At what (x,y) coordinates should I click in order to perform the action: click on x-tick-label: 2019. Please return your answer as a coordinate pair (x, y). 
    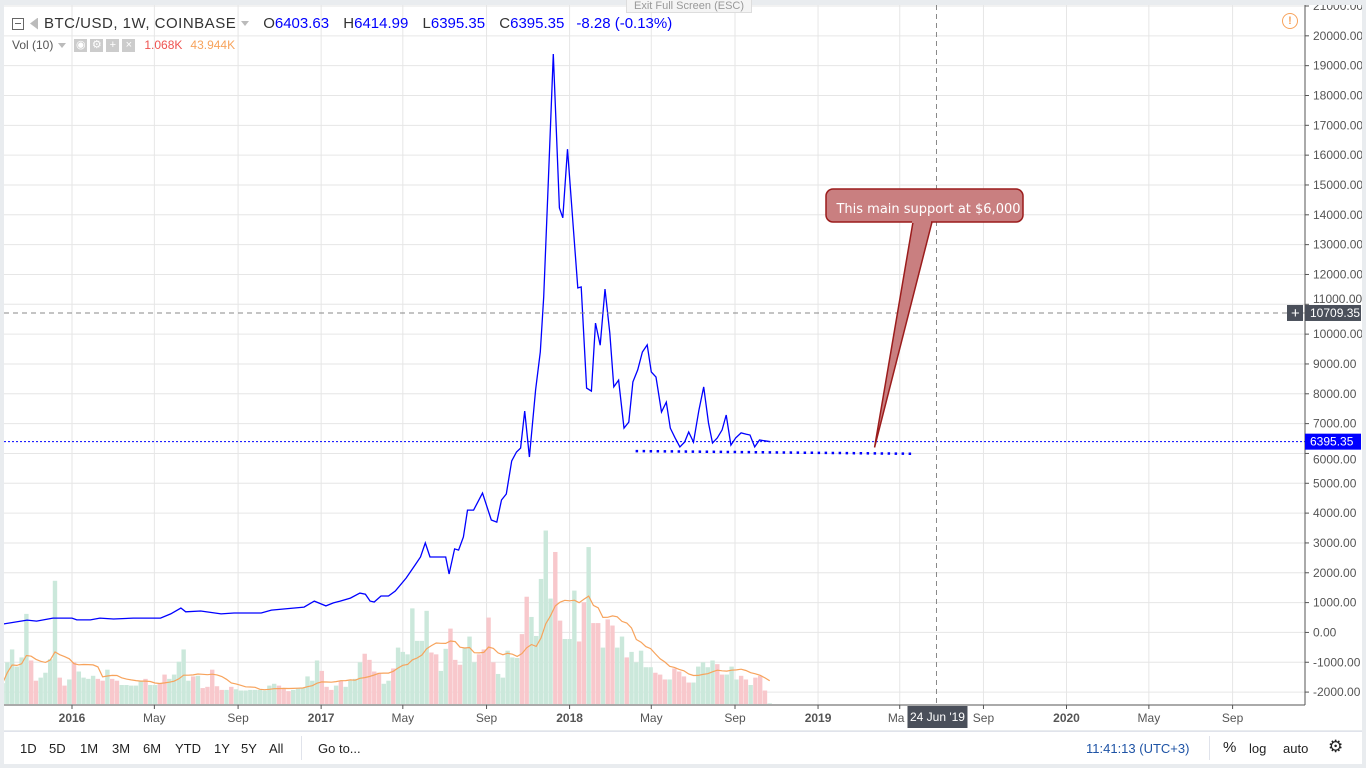
    Looking at the image, I should click on (818, 718).